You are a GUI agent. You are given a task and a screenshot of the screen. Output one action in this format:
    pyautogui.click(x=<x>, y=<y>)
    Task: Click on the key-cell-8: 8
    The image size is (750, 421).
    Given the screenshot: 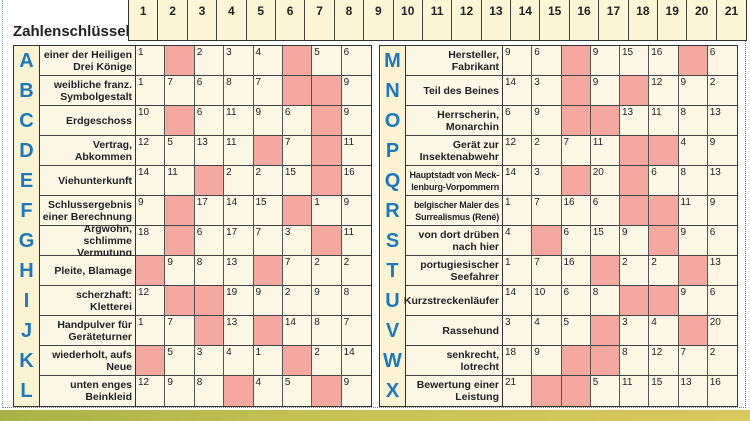 What is the action you would take?
    pyautogui.click(x=350, y=20)
    